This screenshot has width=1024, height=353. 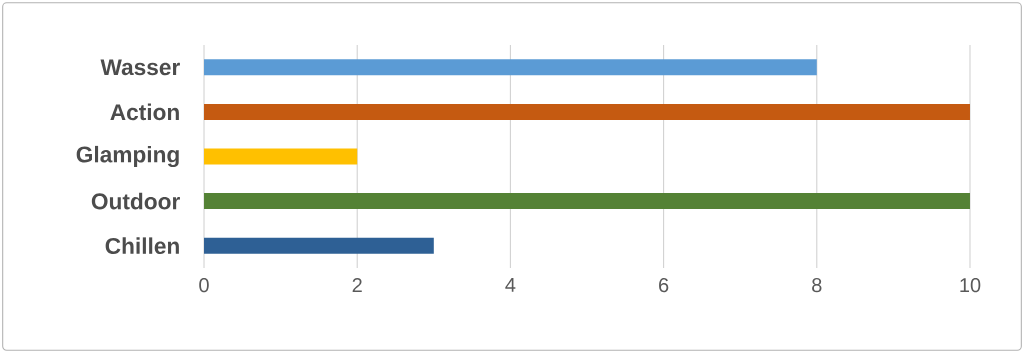 I want to click on x-tick-label: 8, so click(x=817, y=285).